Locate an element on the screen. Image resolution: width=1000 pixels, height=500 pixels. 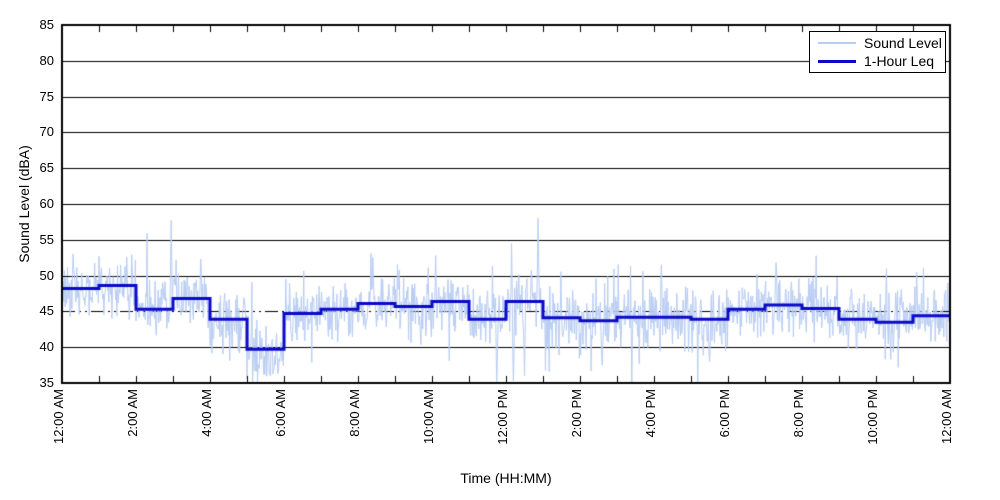
y-tick-label: 75 is located at coordinates (46, 96).